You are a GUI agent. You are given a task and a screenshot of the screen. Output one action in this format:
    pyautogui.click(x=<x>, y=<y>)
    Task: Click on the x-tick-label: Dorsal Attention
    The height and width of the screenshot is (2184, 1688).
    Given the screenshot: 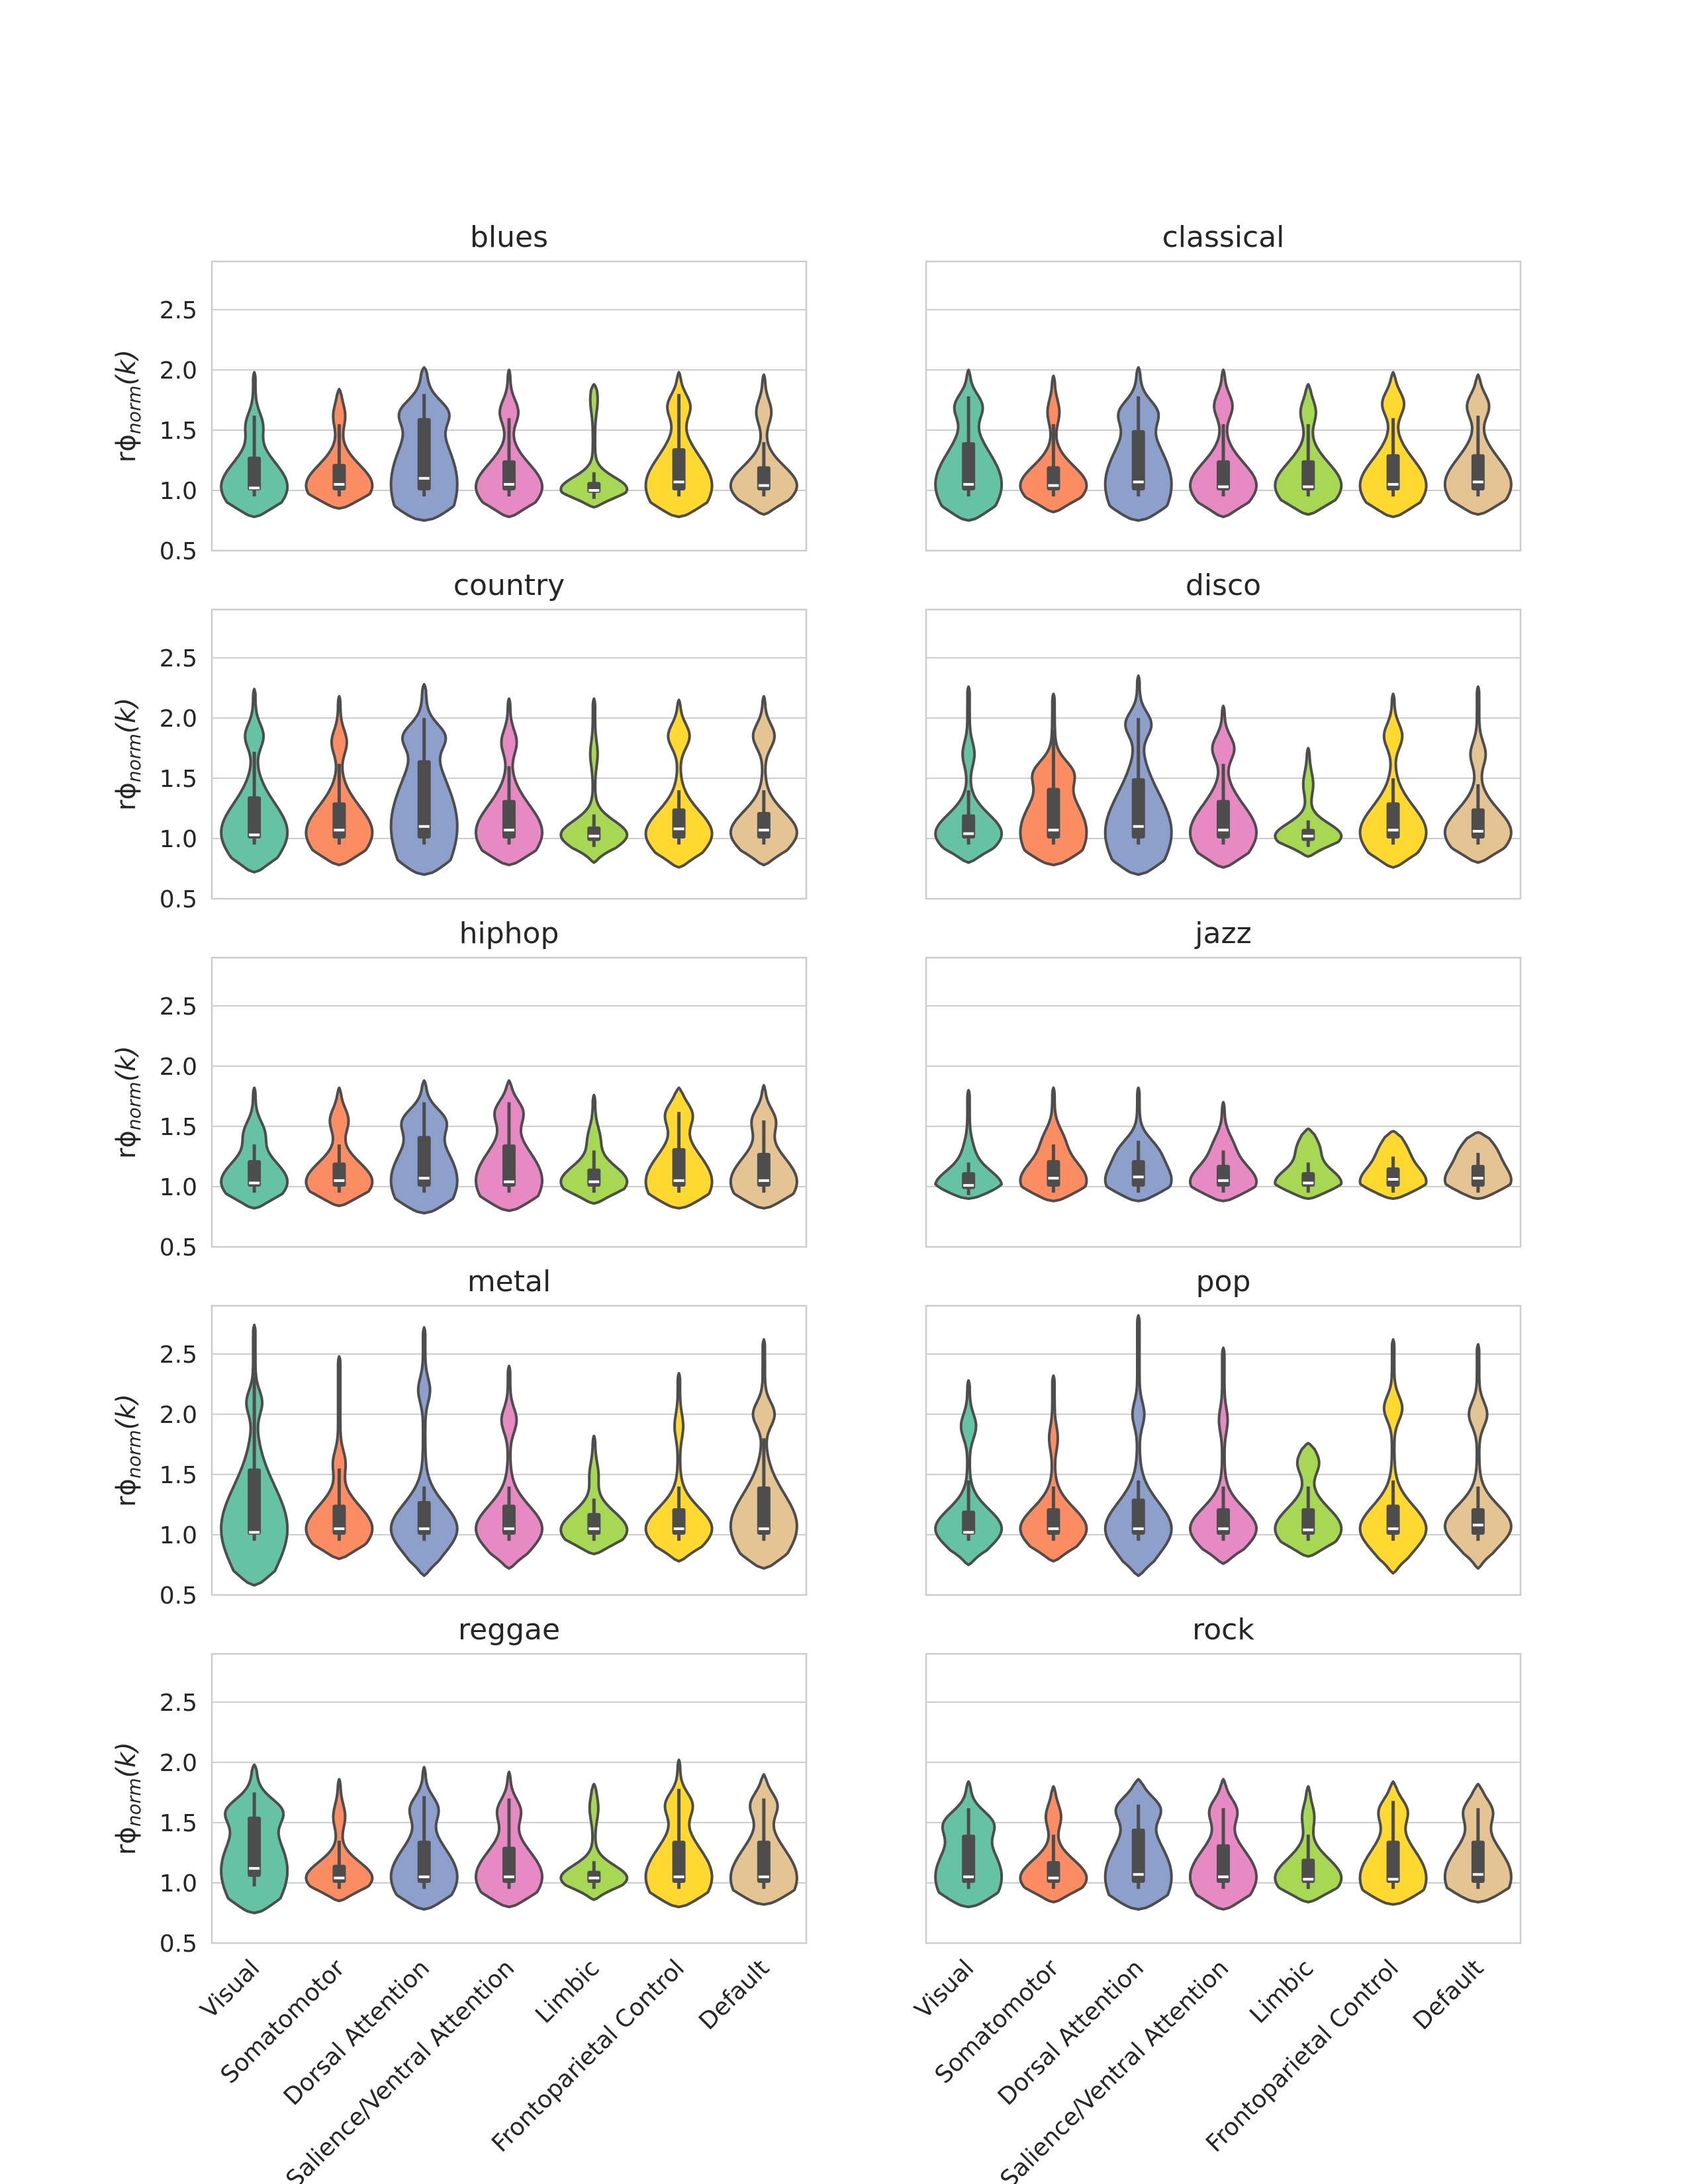 What is the action you would take?
    pyautogui.click(x=357, y=2033)
    